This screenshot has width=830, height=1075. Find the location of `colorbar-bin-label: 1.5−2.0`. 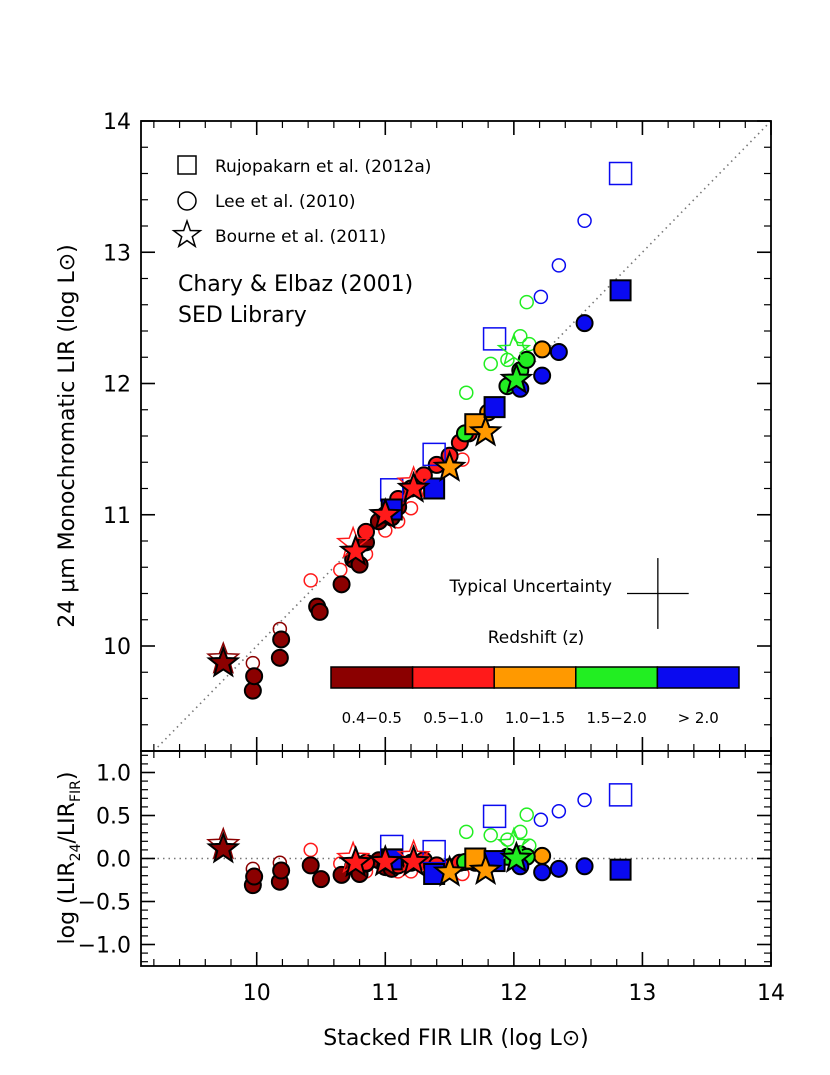

colorbar-bin-label: 1.5−2.0 is located at coordinates (616, 718).